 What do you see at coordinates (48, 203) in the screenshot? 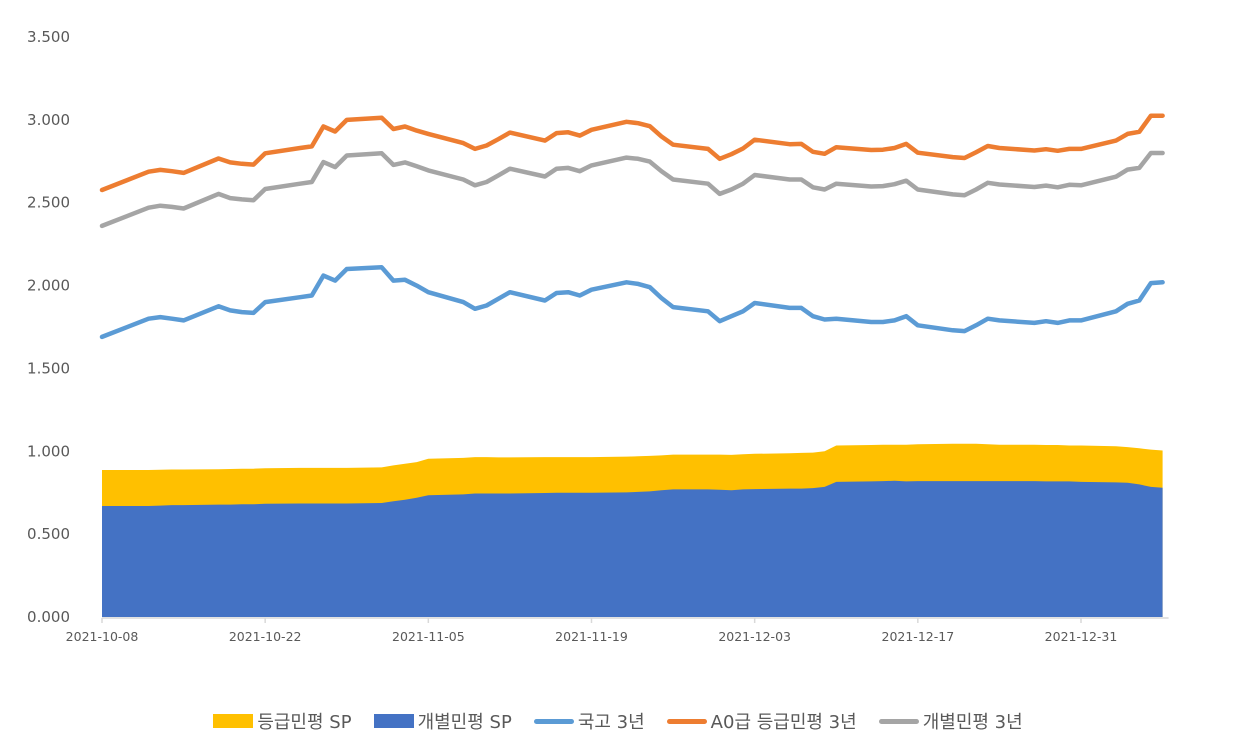
I see `y-tick-label: 2.500` at bounding box center [48, 203].